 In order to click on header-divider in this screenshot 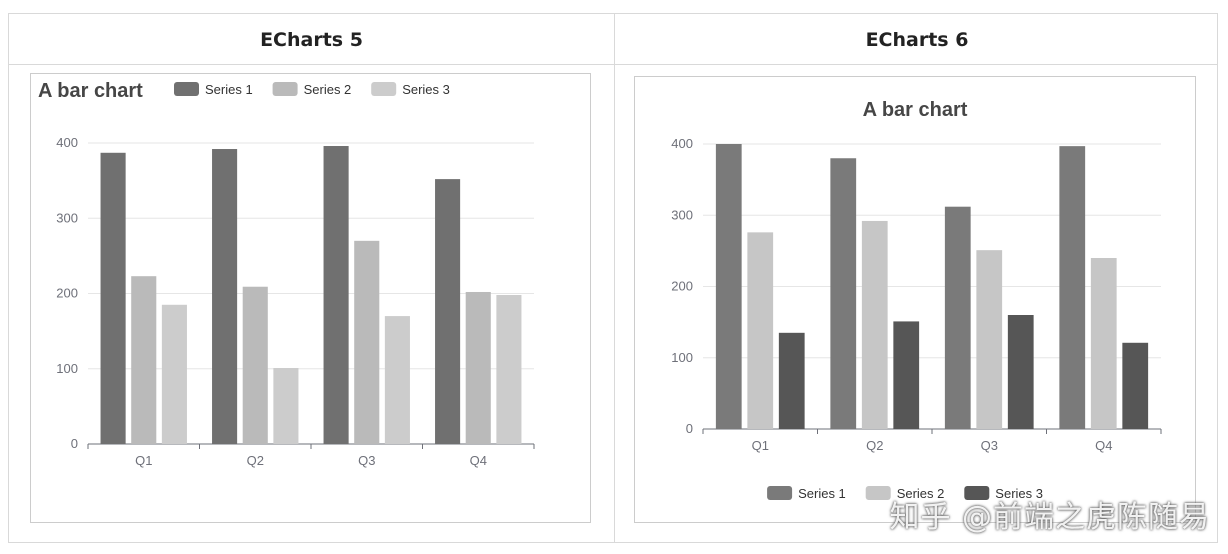, I will do `click(613, 64)`.